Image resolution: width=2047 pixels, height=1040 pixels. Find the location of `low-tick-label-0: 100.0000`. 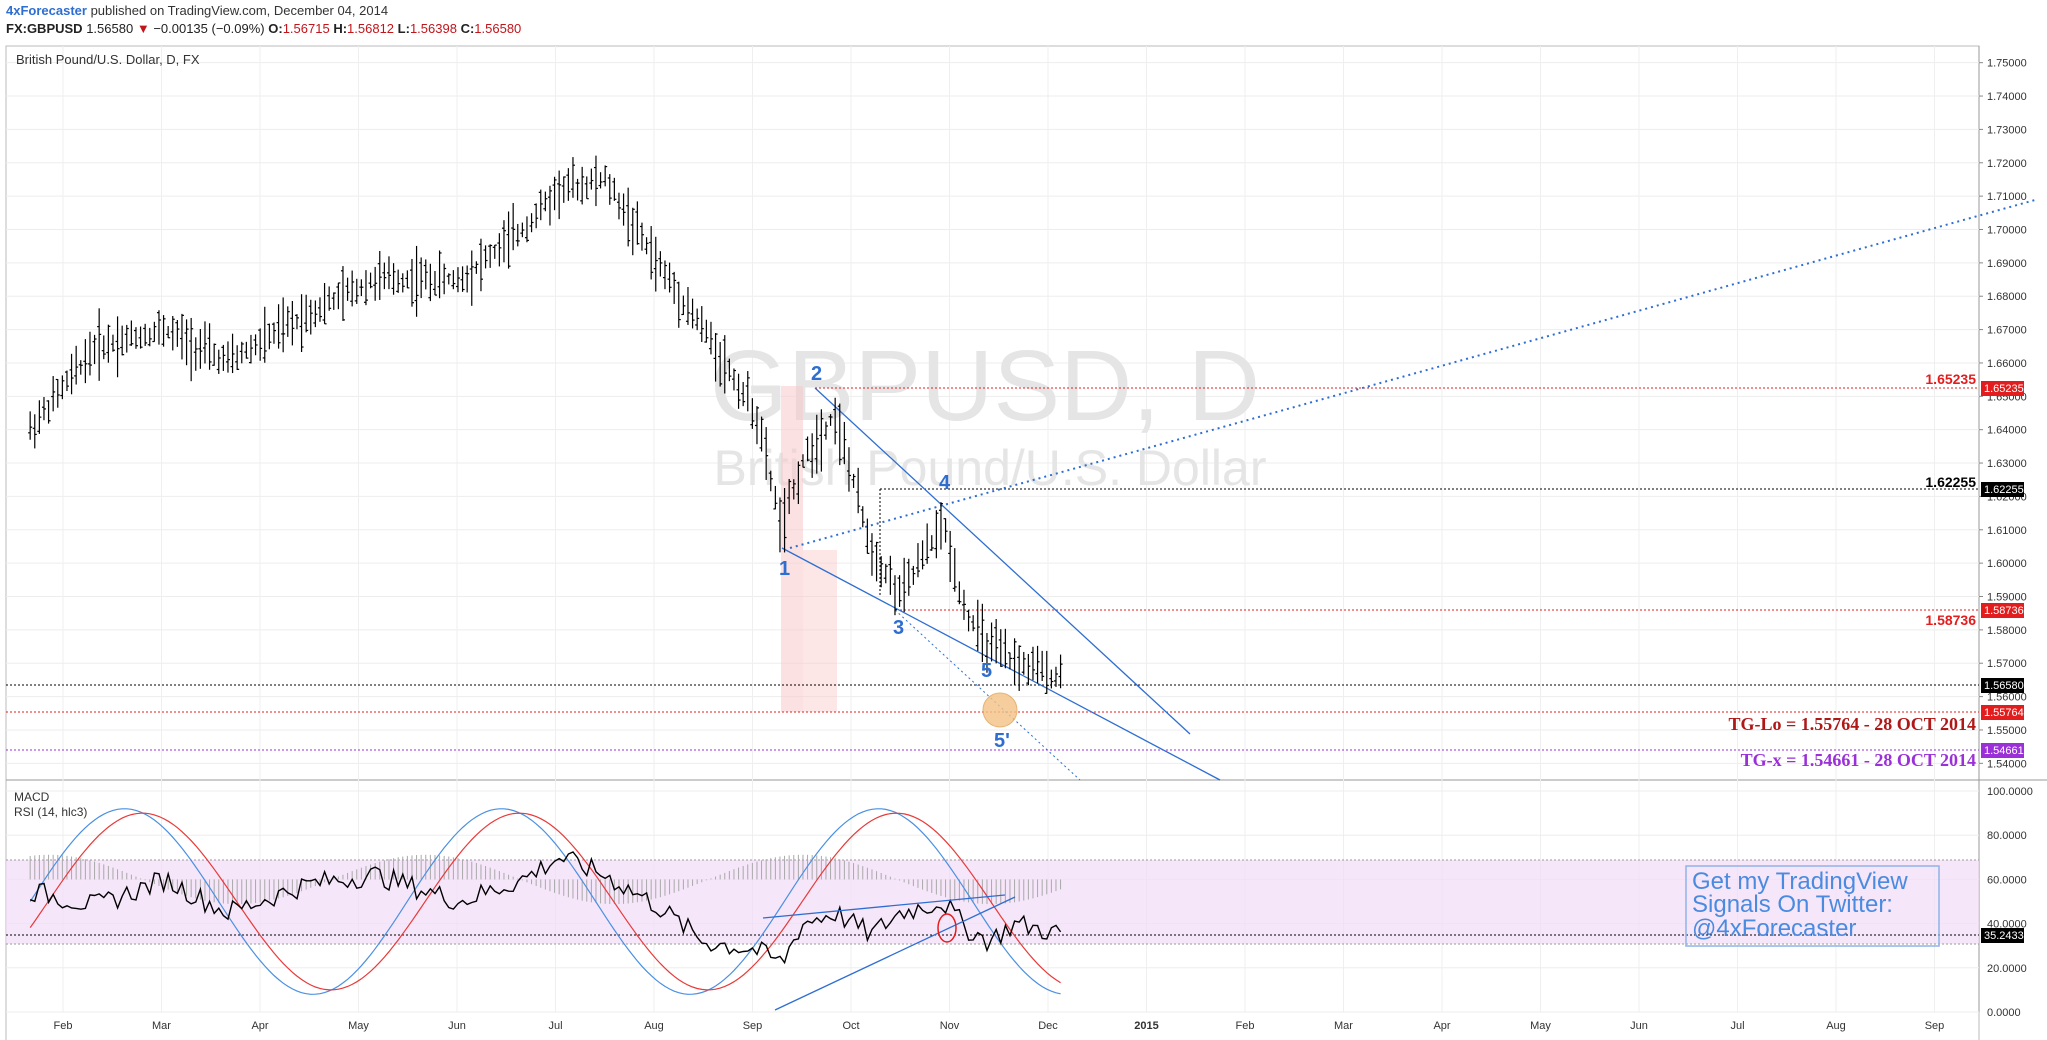

low-tick-label-0: 100.0000 is located at coordinates (2010, 792).